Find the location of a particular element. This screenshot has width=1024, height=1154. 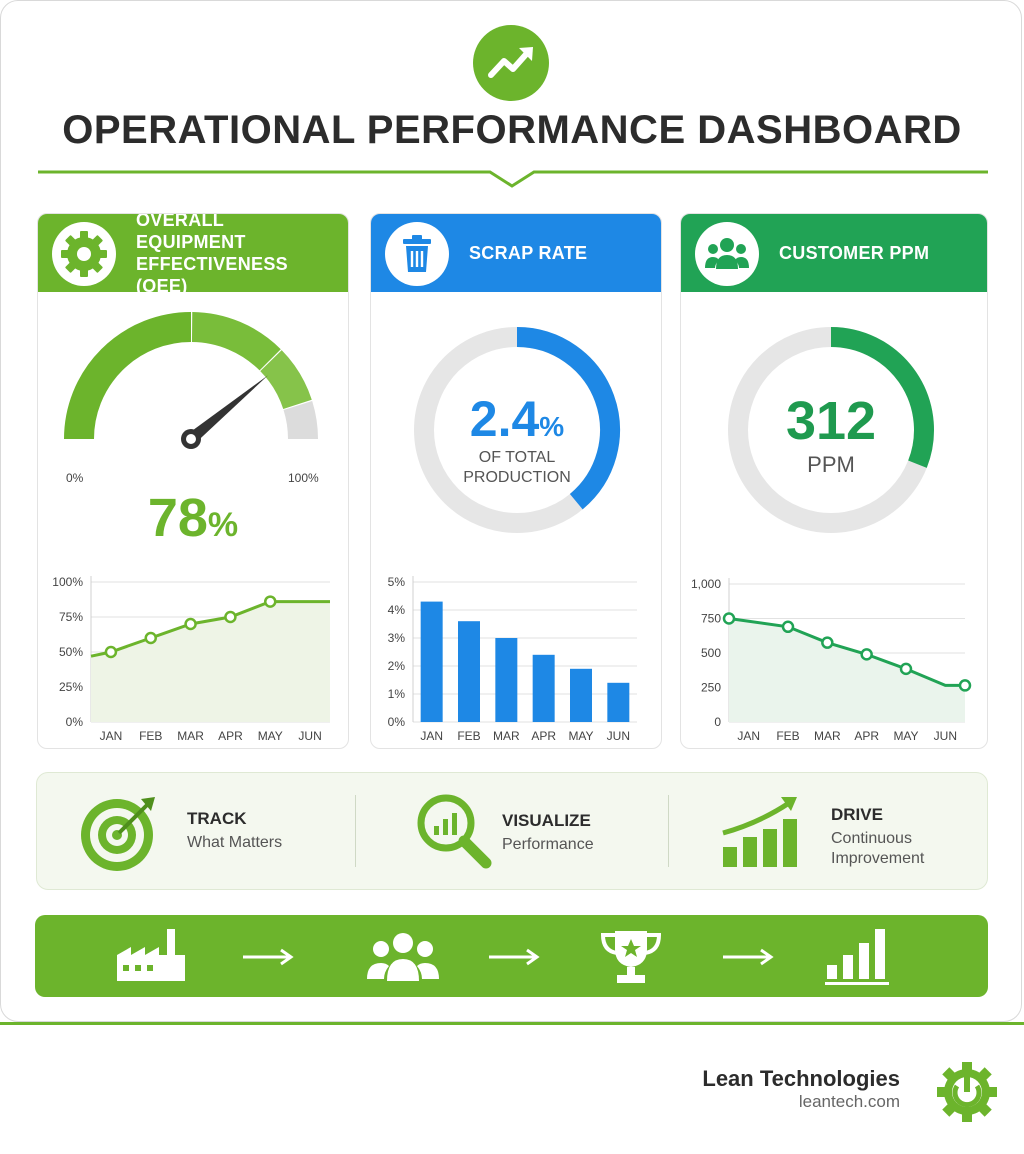

gauge-hub-center is located at coordinates (191, 439).